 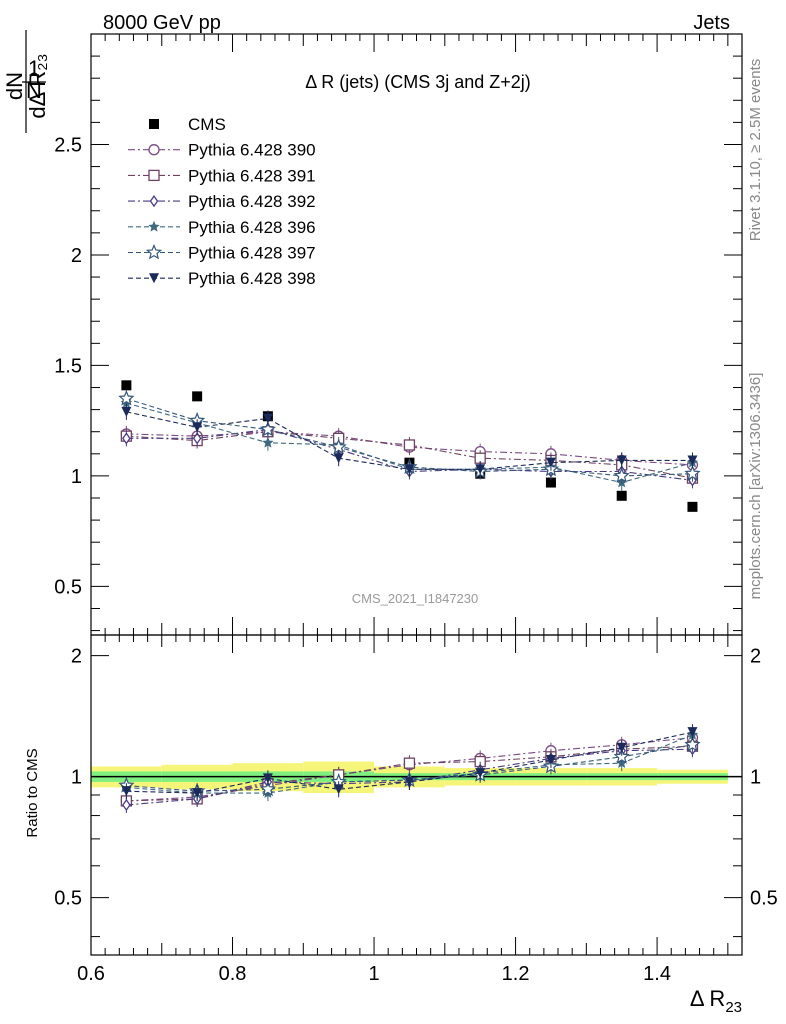 I want to click on x-tick-label: 0.6, so click(x=91, y=974).